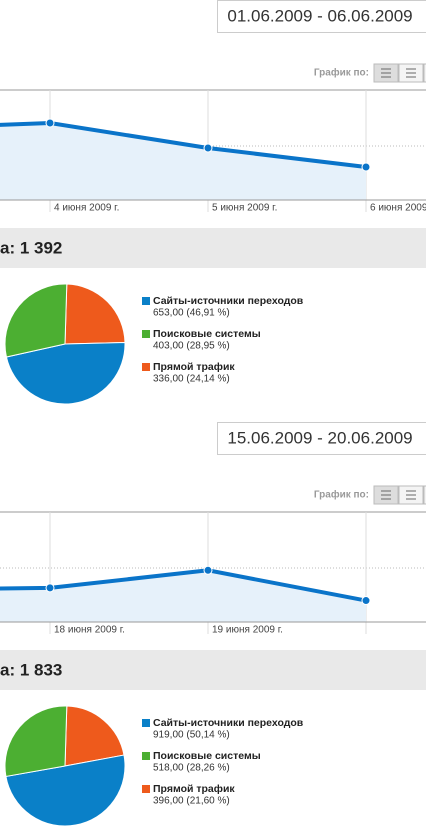 The height and width of the screenshot is (834, 426). I want to click on legend-value: 396,00 (21,60 %), so click(191, 801).